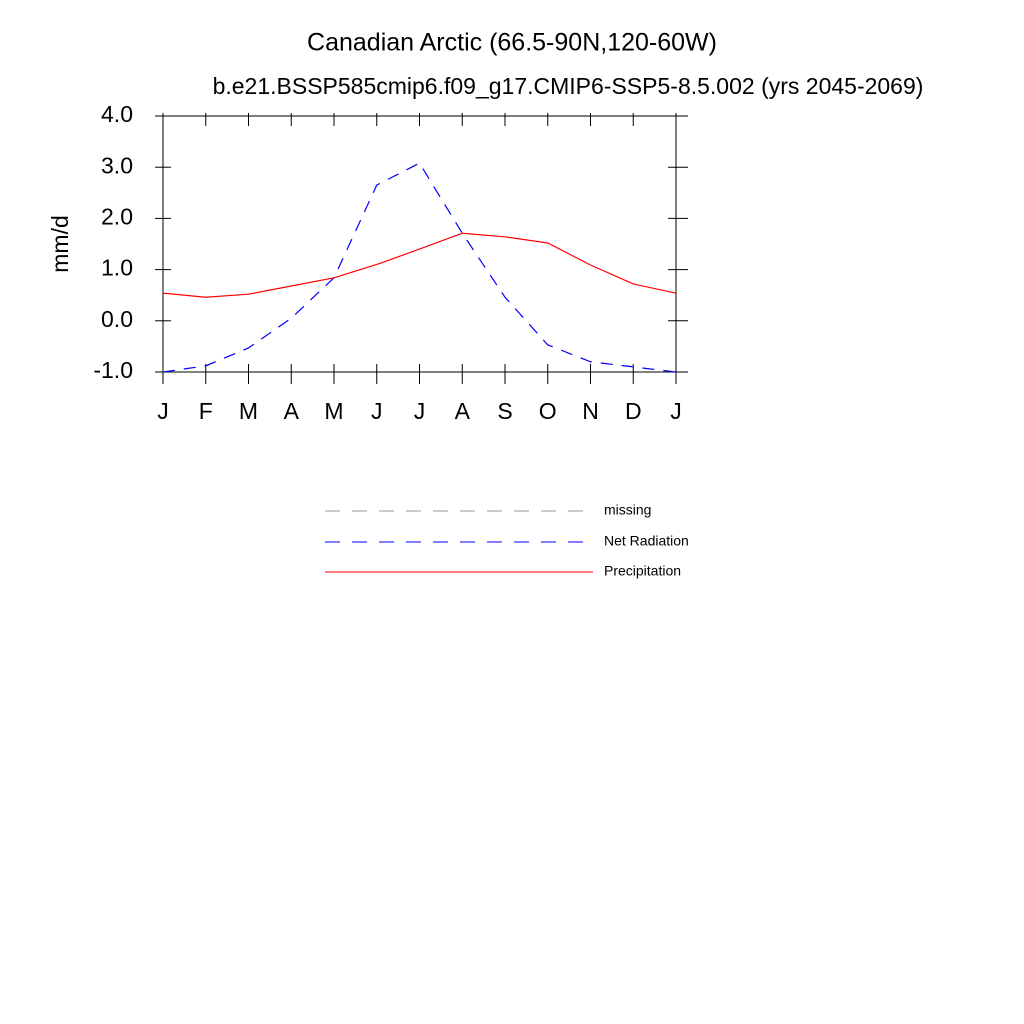 The height and width of the screenshot is (1024, 1024). Describe the element at coordinates (117, 165) in the screenshot. I see `y-tick-label: 3.0` at that location.